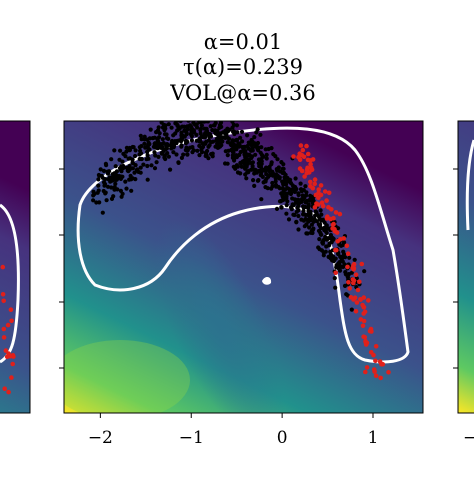 Image resolution: width=474 pixels, height=478 pixels. Describe the element at coordinates (468, 438) in the screenshot. I see `right-panel-clipped-tick-label: −2` at that location.